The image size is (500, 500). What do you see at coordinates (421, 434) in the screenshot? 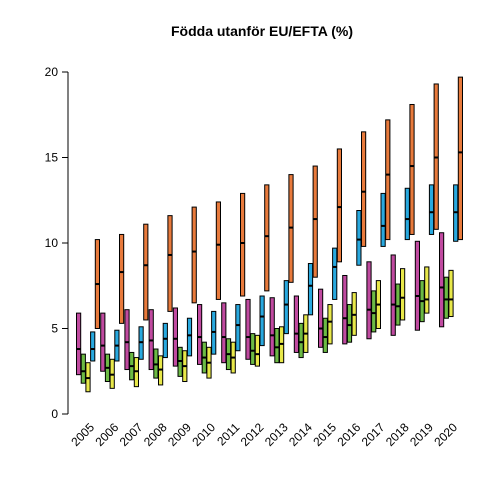
I see `x-tick-label: 2019` at bounding box center [421, 434].